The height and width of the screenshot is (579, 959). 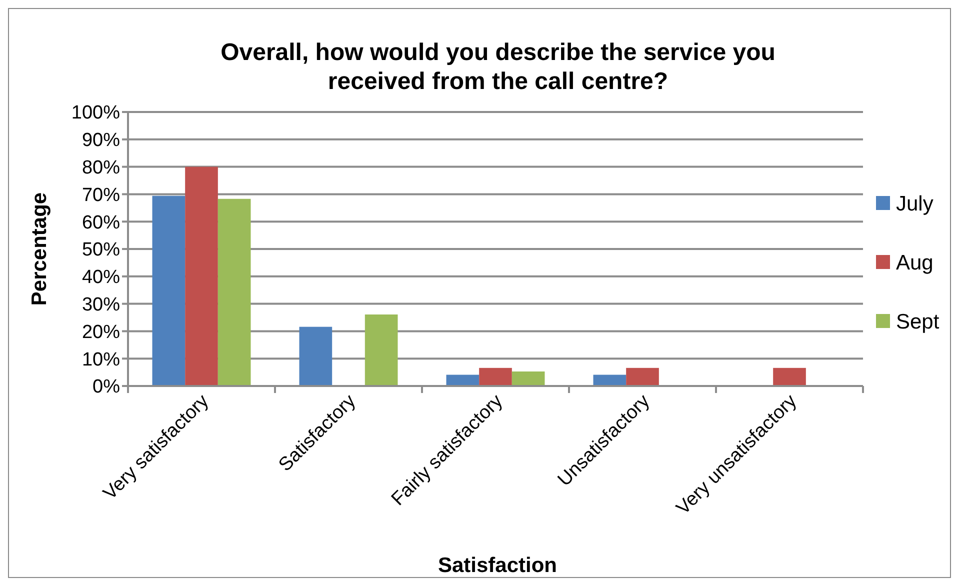 I want to click on y-tick-label: 90%, so click(x=101, y=141).